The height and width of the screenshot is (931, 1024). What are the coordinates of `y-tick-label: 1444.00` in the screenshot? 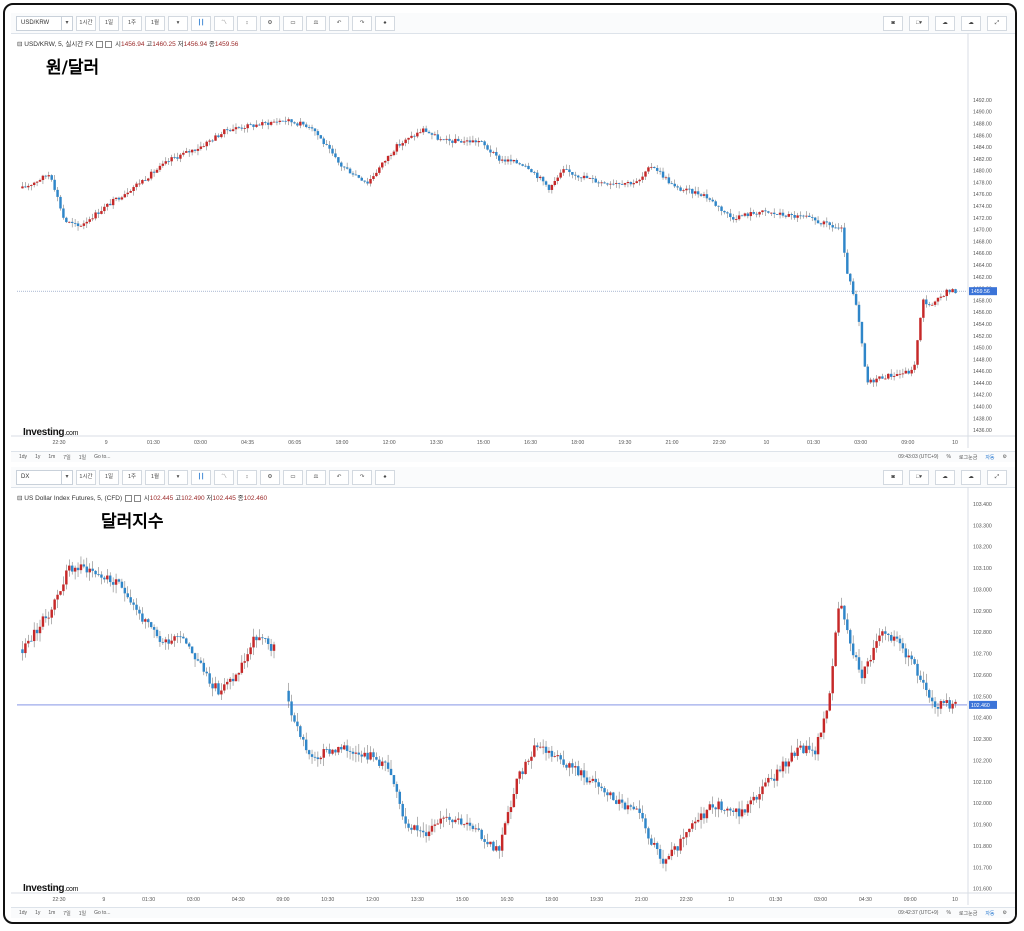 It's located at (982, 384).